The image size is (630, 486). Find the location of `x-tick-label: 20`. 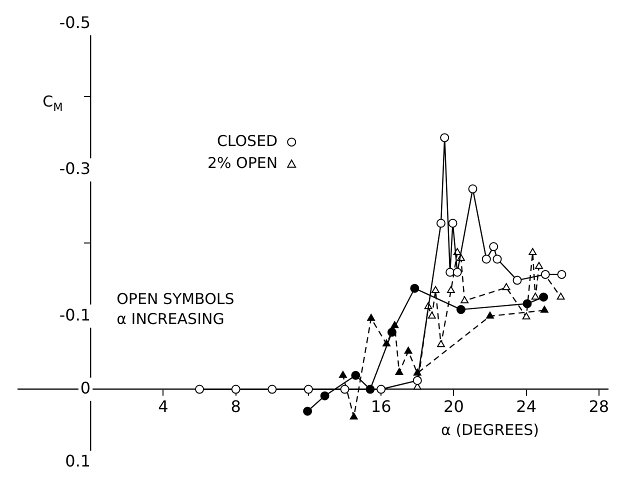

x-tick-label: 20 is located at coordinates (454, 406).